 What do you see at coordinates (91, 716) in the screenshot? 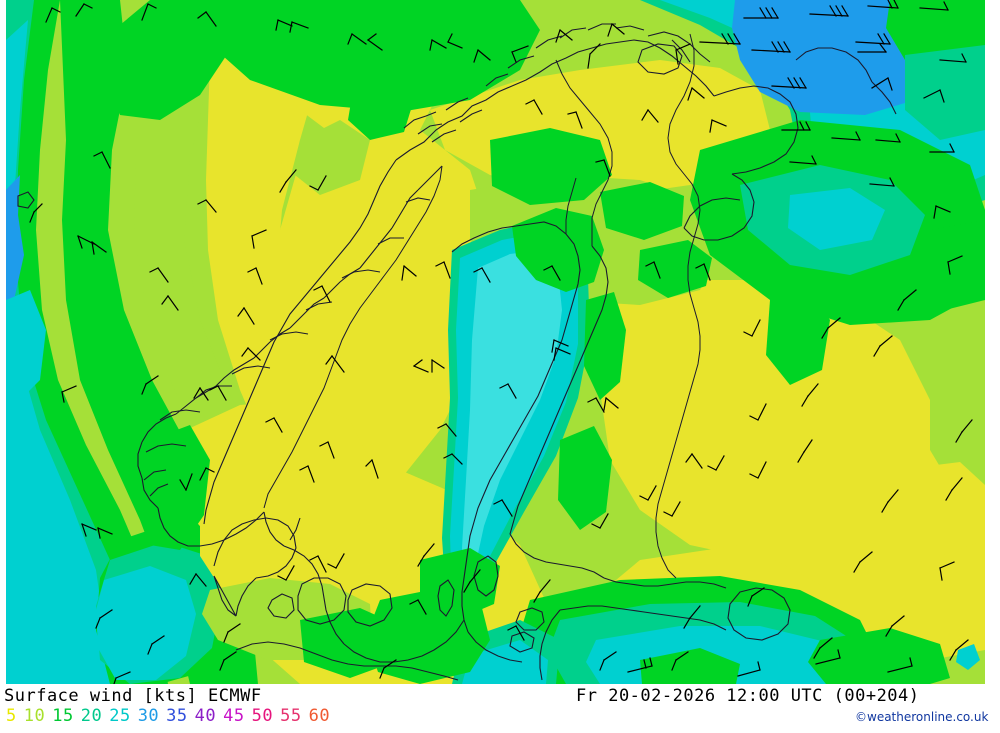
I see `legend-value-20: 20` at bounding box center [91, 716].